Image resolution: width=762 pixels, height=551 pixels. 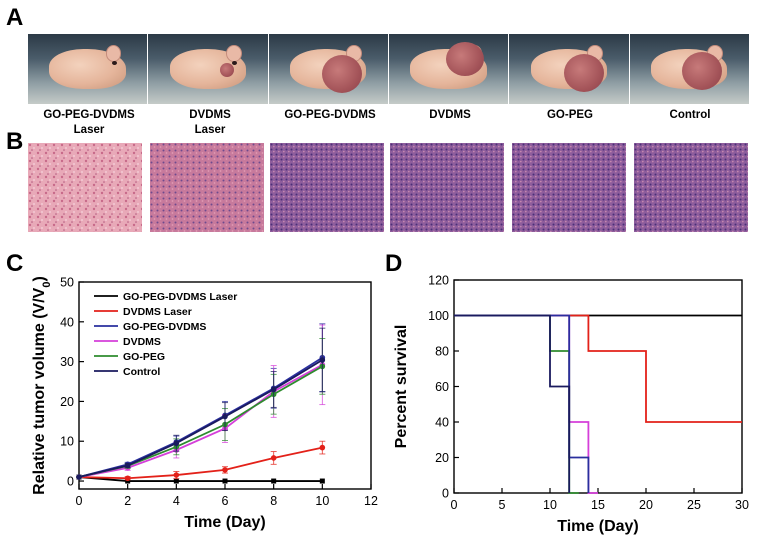 What do you see at coordinates (502, 505) in the screenshot?
I see `x-tick-label: 5` at bounding box center [502, 505].